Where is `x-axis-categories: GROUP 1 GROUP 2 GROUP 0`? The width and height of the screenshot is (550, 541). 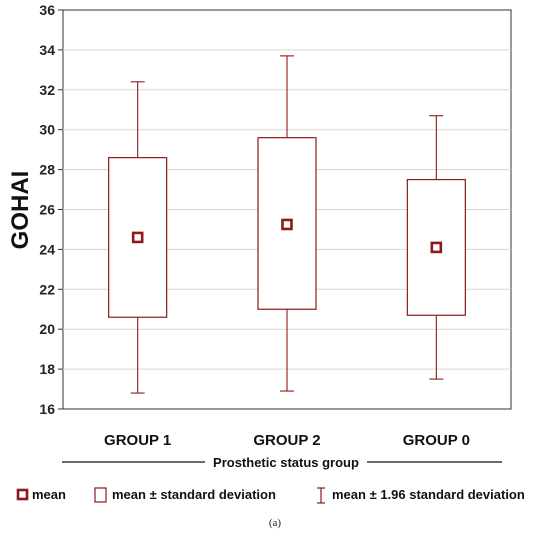
x-axis-categories: GROUP 1 GROUP 2 GROUP 0 is located at coordinates (287, 440).